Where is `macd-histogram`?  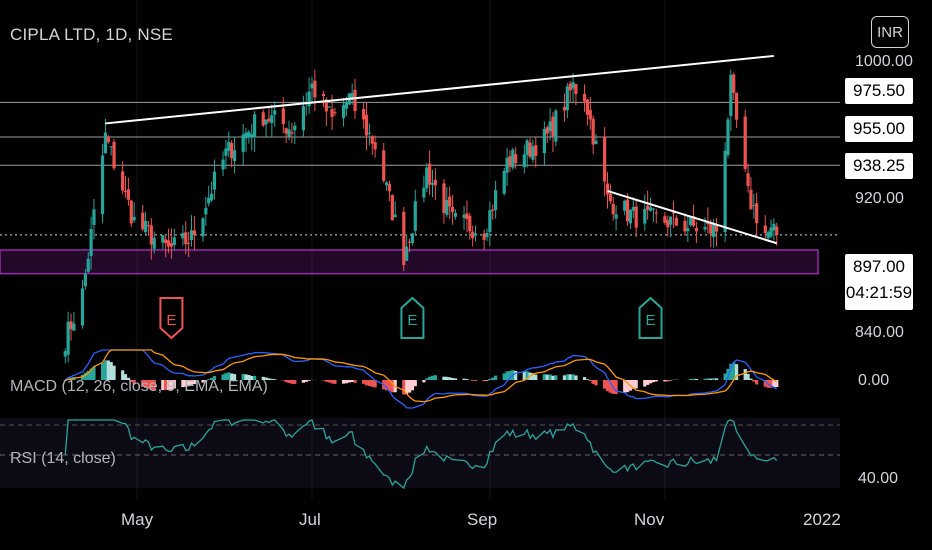
macd-histogram is located at coordinates (421, 377).